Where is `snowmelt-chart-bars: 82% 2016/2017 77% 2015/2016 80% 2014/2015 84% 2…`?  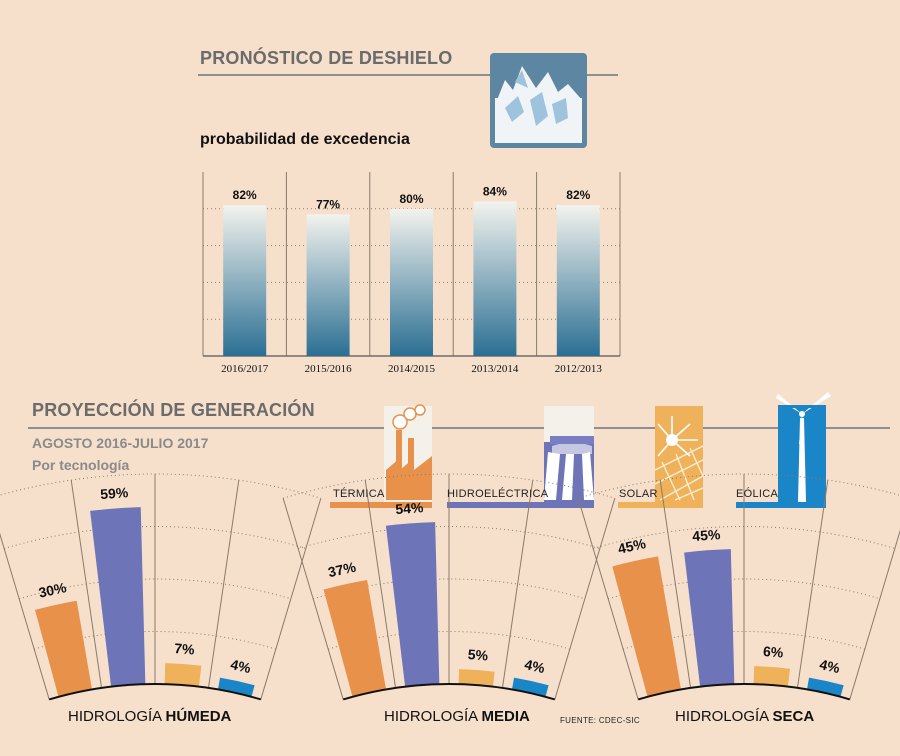 snowmelt-chart-bars: 82% 2016/2017 77% 2015/2016 80% 2014/2015 84% 2… is located at coordinates (411, 279).